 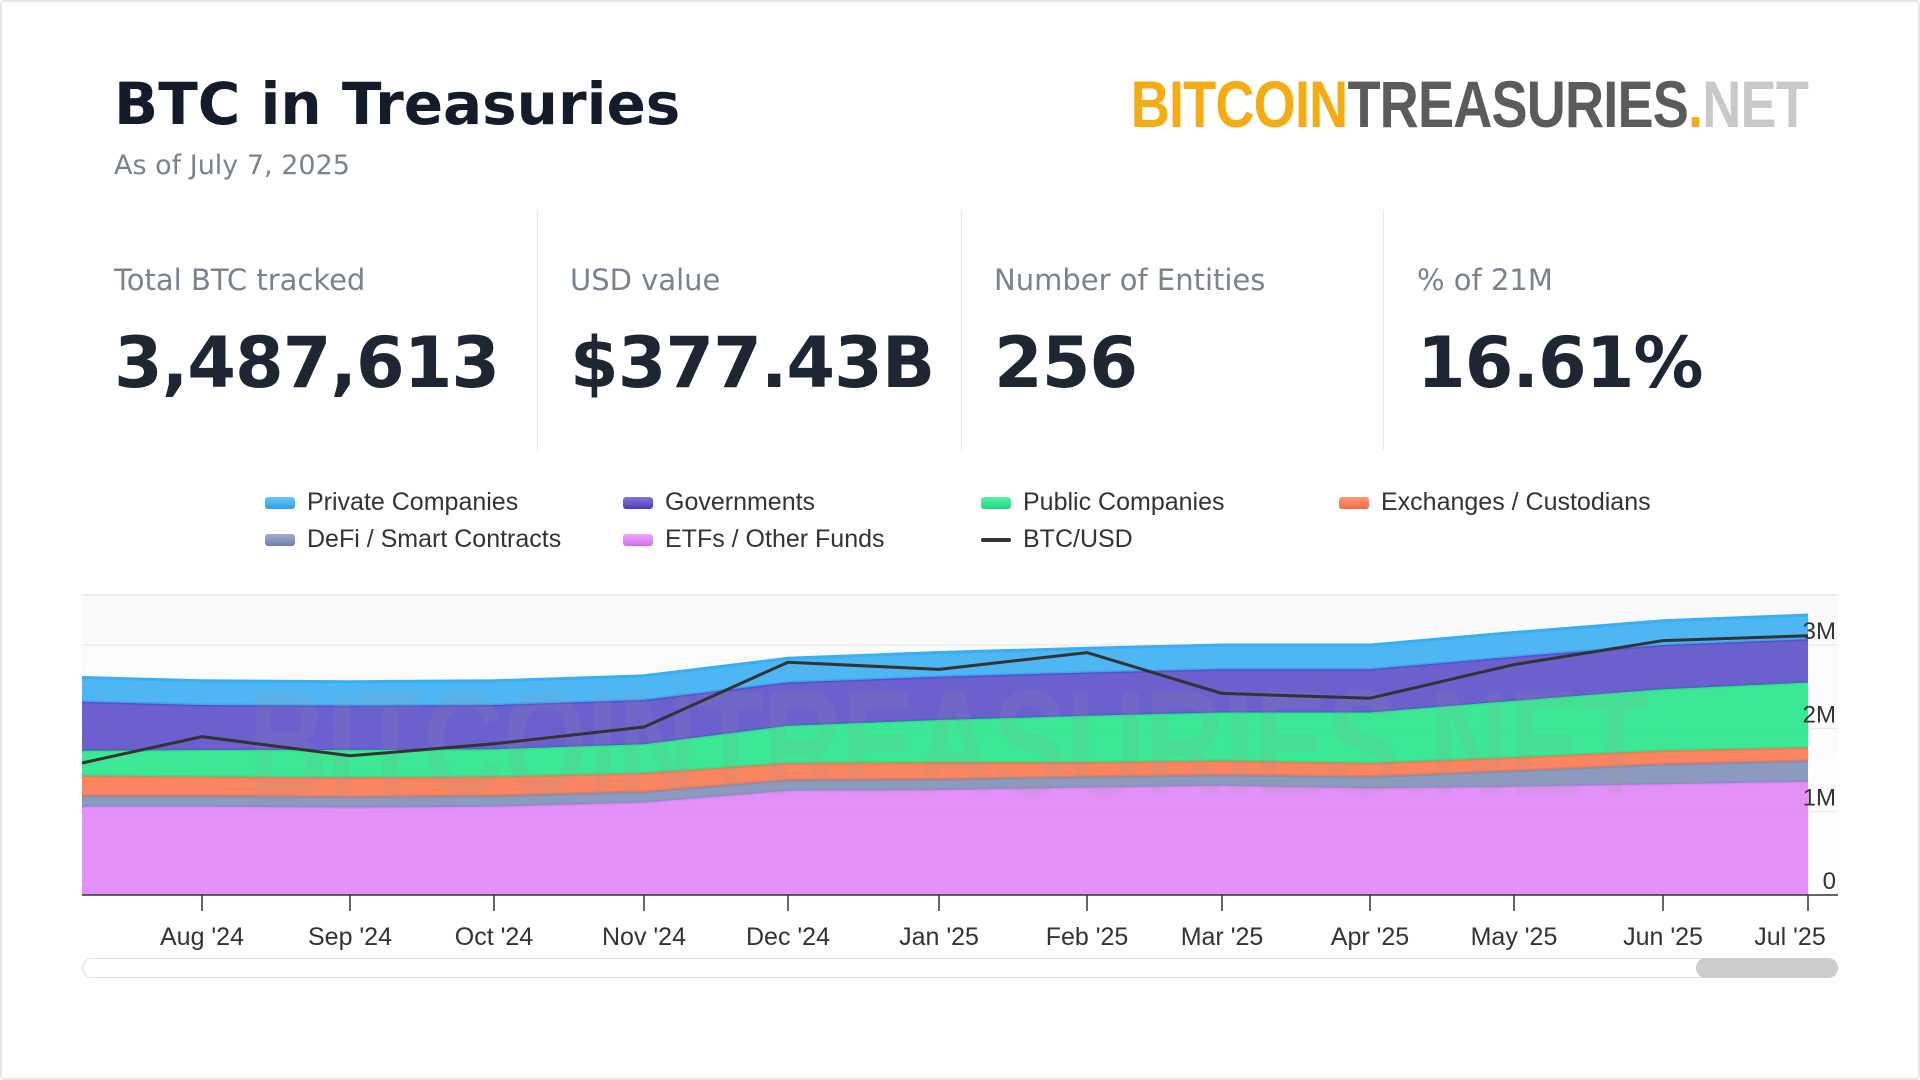 I want to click on area-public-companies, so click(x=945, y=730).